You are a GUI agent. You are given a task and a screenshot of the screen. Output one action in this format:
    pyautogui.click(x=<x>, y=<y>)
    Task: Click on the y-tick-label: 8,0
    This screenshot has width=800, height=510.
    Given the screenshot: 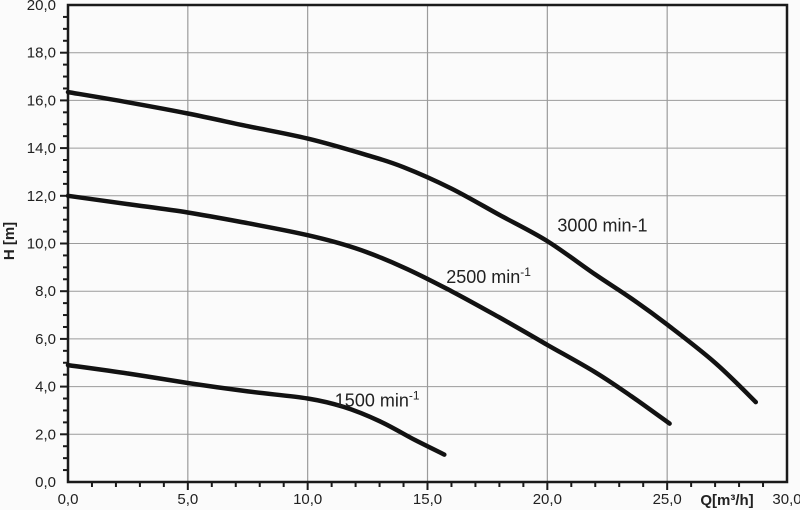 What is the action you would take?
    pyautogui.click(x=45, y=291)
    